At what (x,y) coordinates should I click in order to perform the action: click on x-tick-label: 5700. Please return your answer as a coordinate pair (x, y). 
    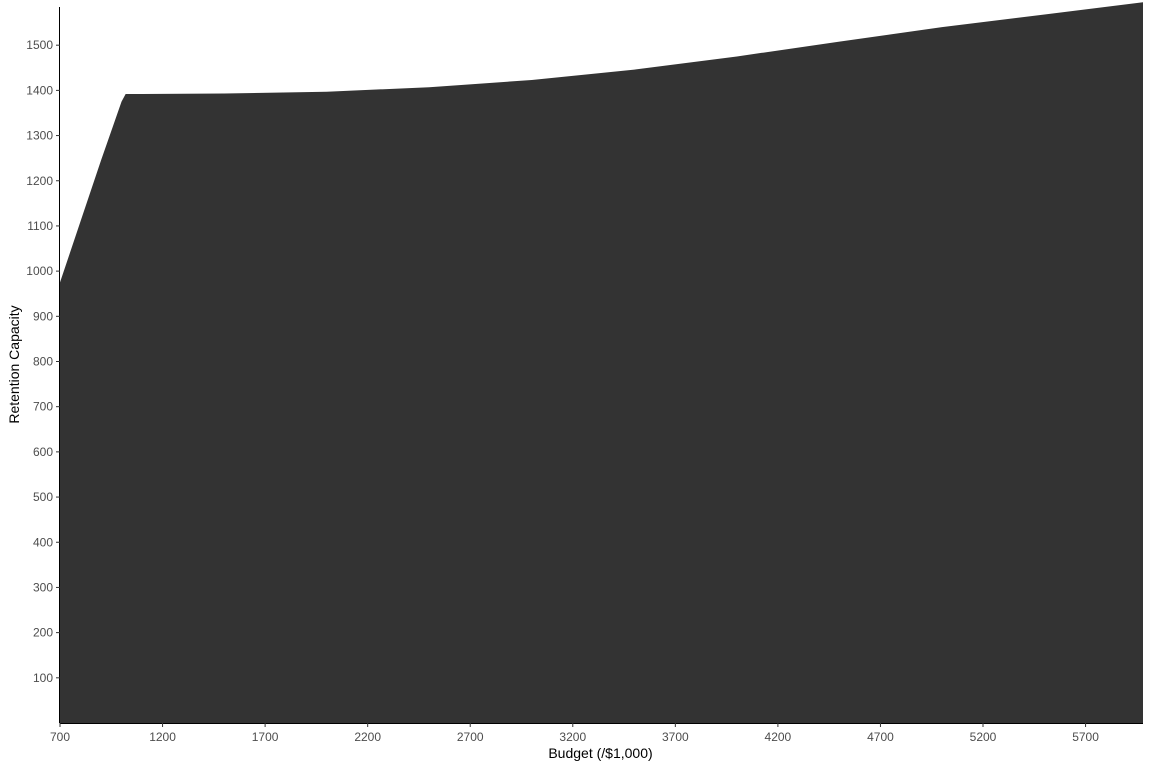
    Looking at the image, I should click on (1085, 737).